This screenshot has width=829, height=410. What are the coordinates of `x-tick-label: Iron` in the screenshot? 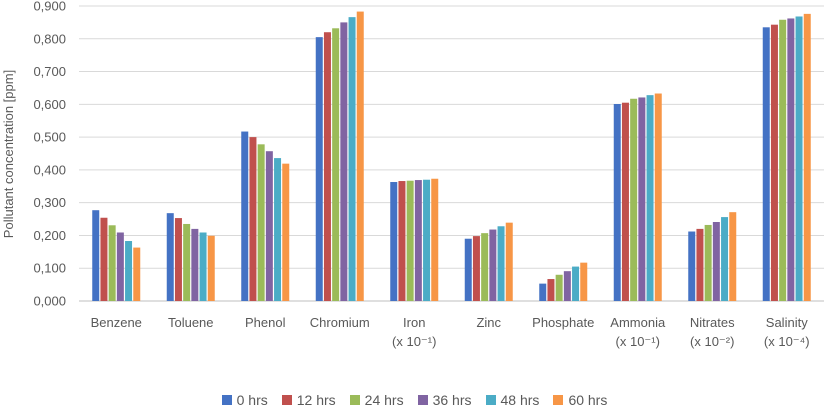 It's located at (414, 322).